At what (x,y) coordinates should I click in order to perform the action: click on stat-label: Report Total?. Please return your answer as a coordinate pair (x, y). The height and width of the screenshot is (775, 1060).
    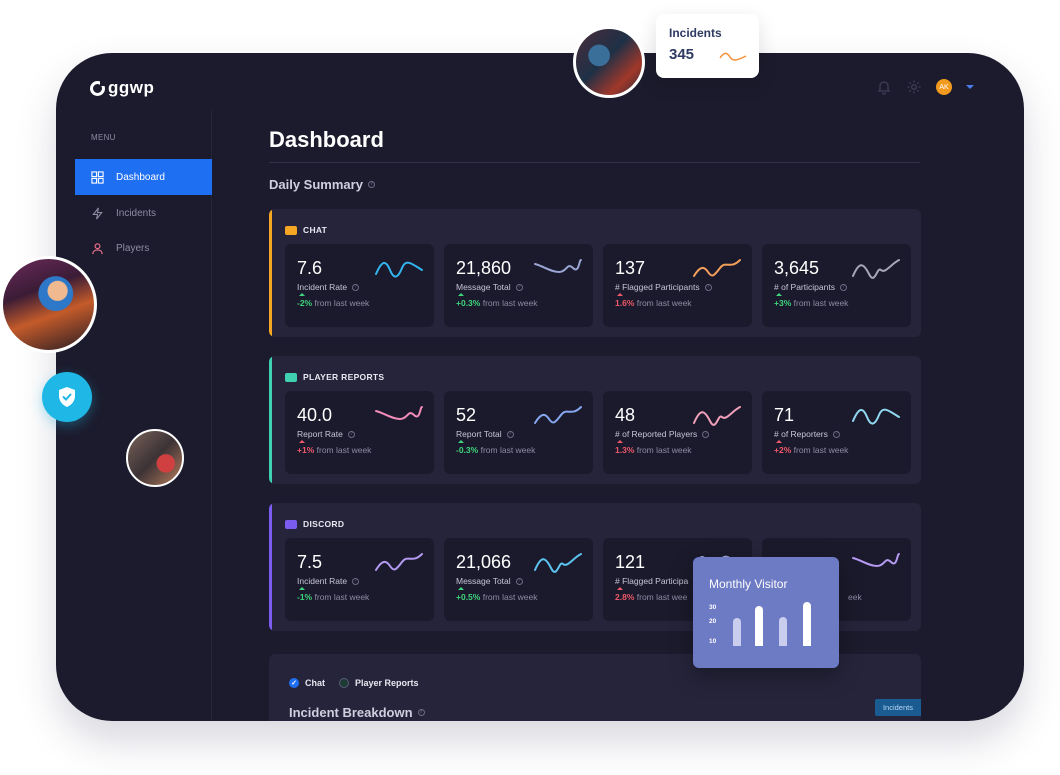
    Looking at the image, I should click on (485, 434).